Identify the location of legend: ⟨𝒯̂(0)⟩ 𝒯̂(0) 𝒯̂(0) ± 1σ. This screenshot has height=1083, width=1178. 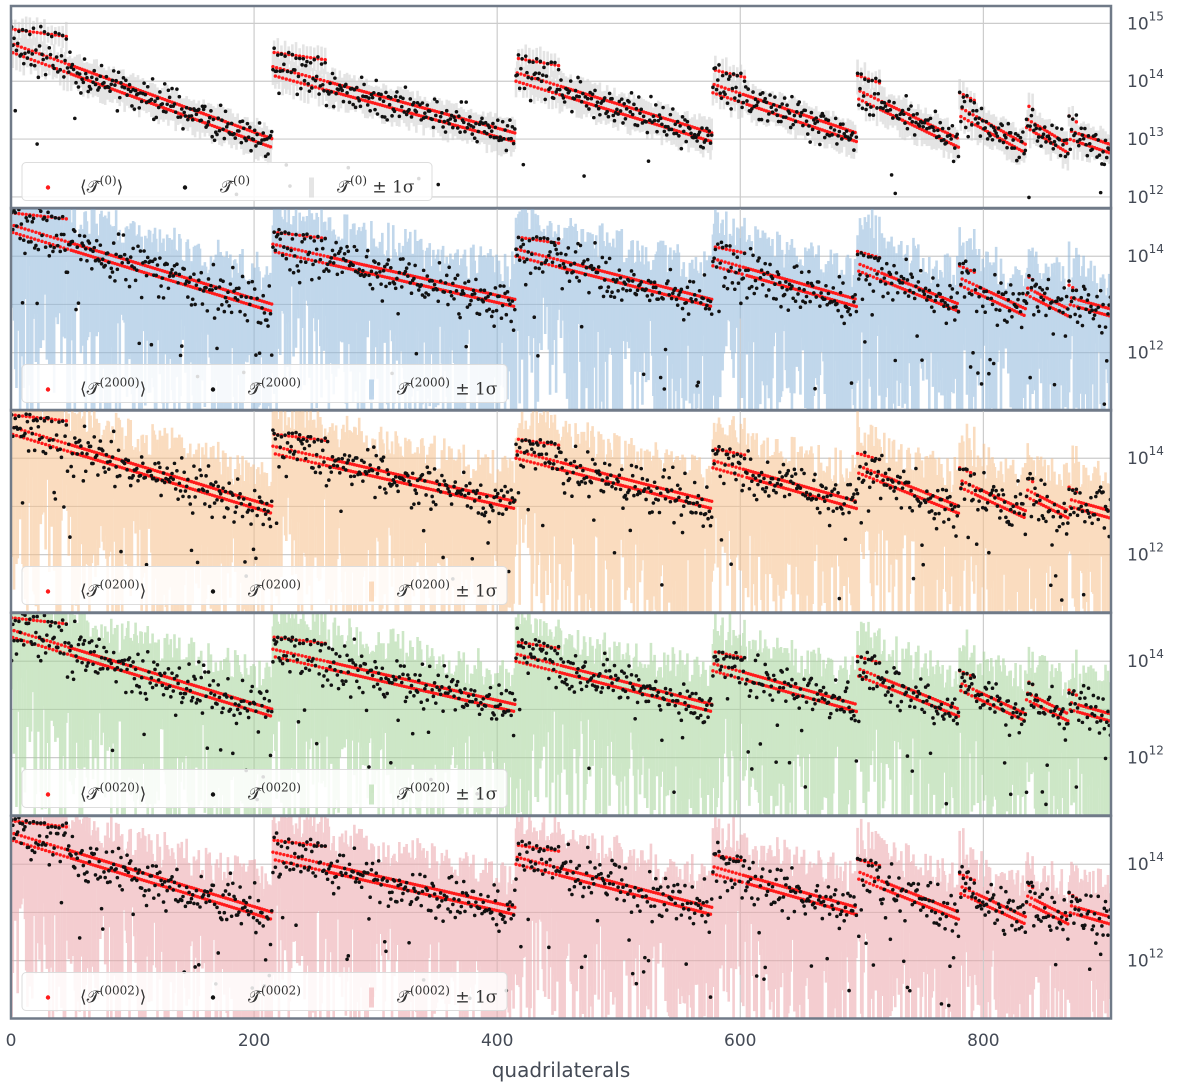
(227, 181).